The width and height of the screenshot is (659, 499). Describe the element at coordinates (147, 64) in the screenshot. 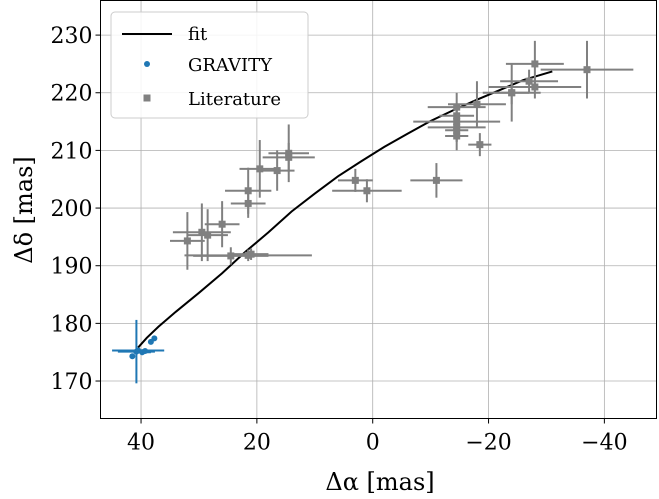

I see `legend-gravity-marker` at that location.